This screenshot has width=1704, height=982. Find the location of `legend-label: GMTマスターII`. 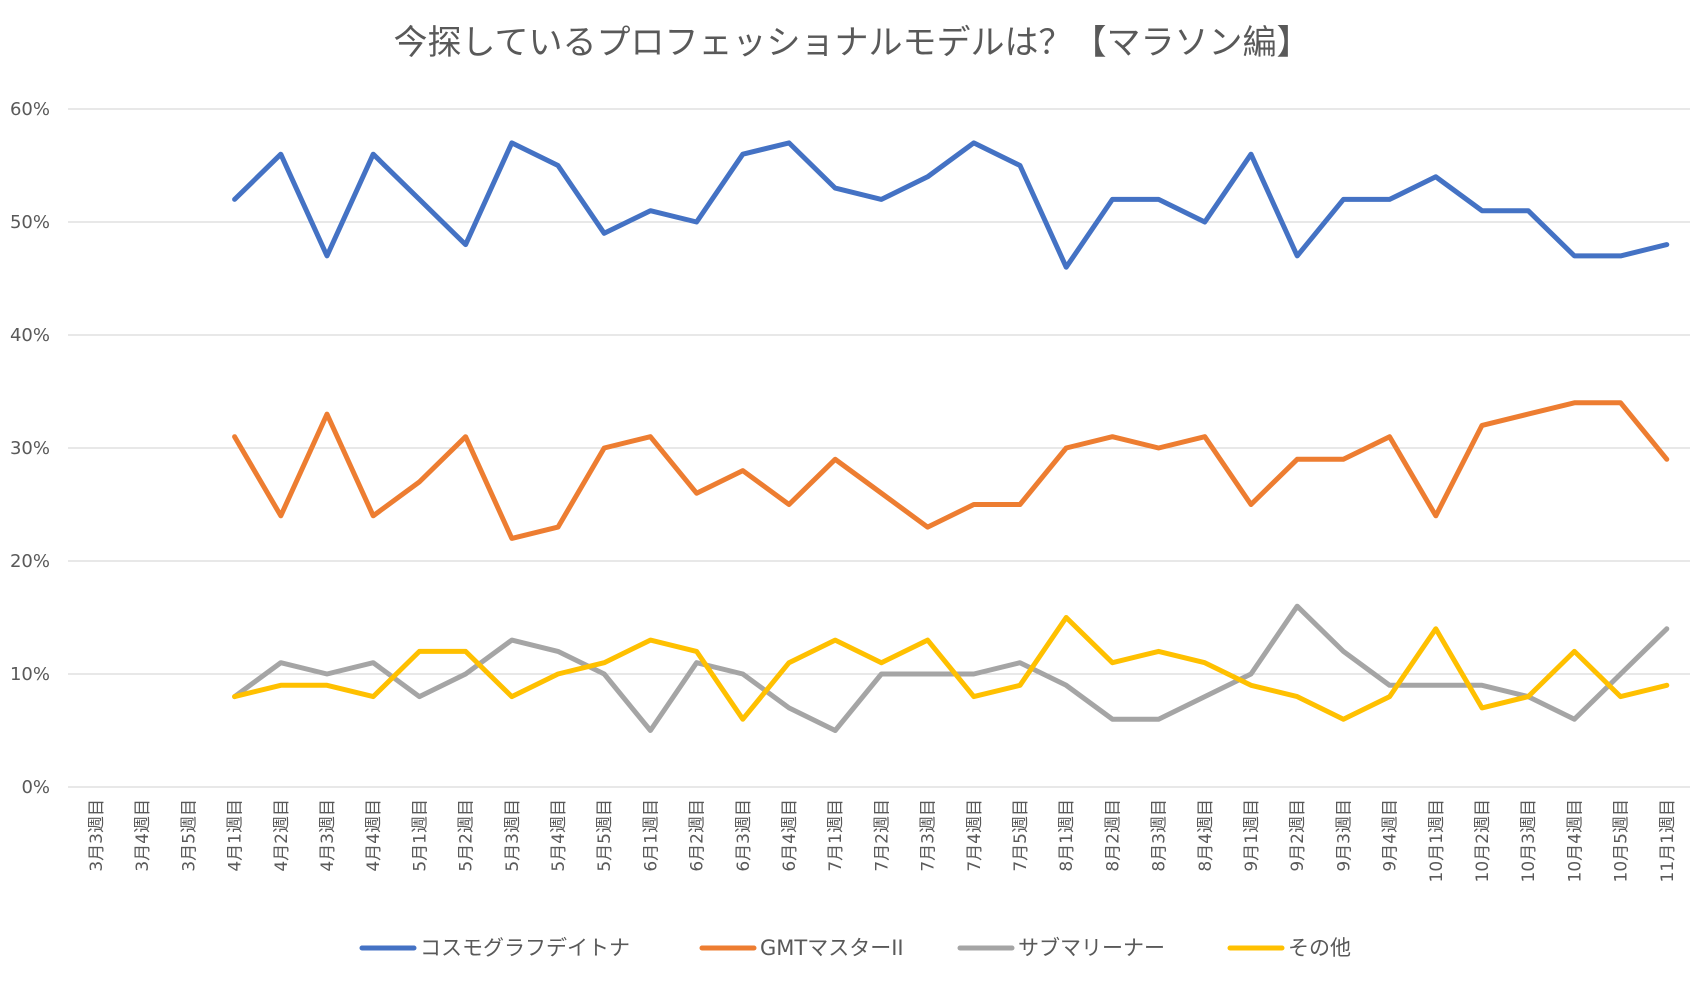

legend-label: GMTマスターII is located at coordinates (832, 948).